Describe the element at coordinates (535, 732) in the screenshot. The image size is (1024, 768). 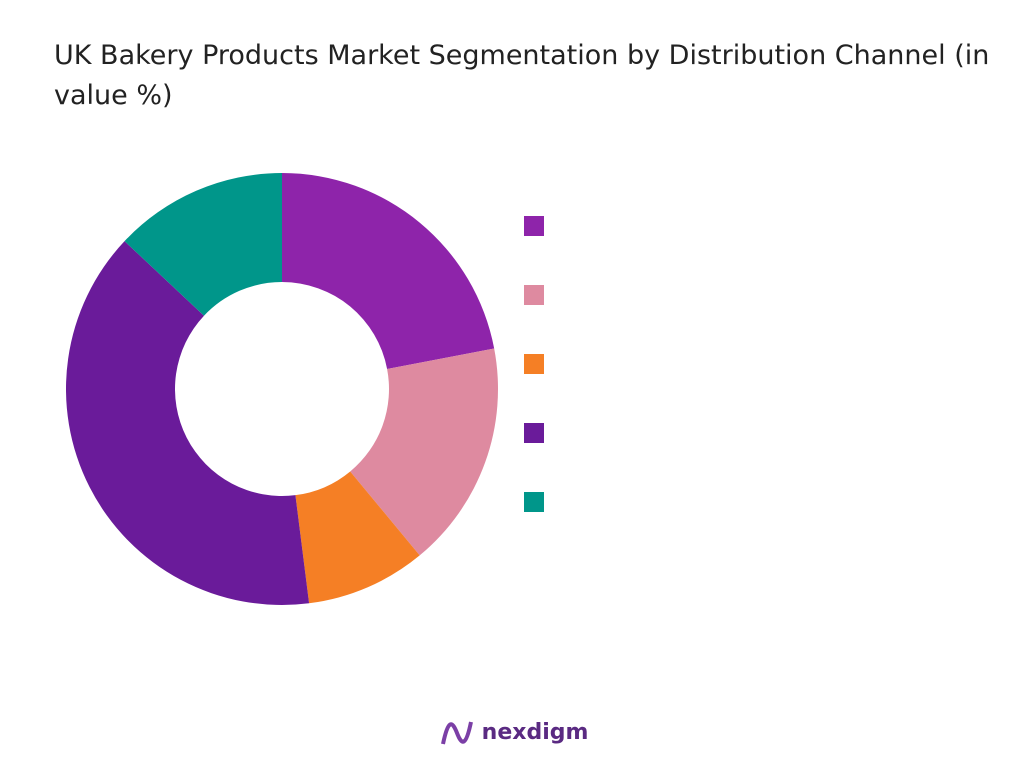
I see `brand-name: nexdigm` at that location.